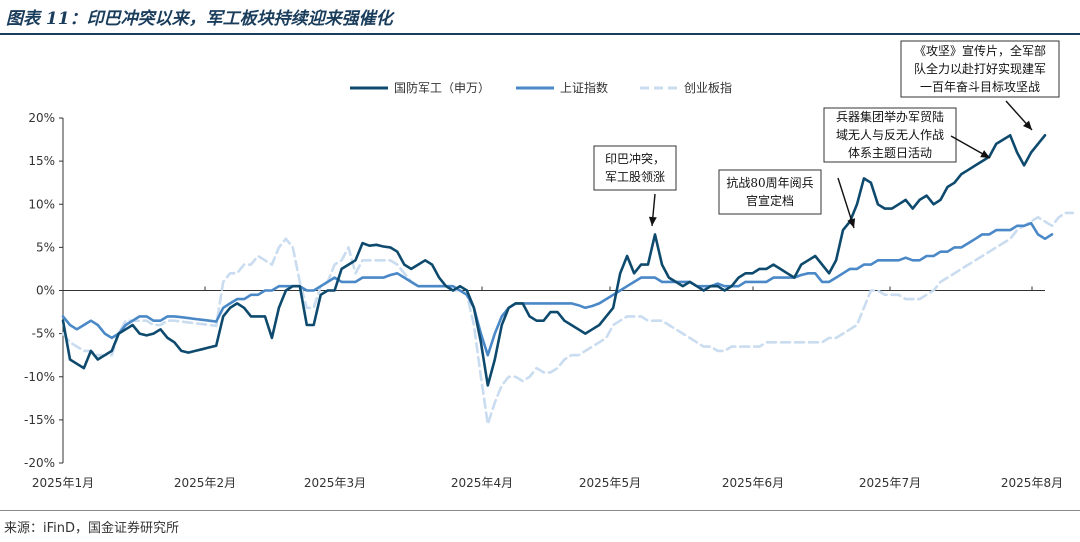 The width and height of the screenshot is (1080, 542). I want to click on annotation-text: 一百年奋斗目标攻坚战, so click(980, 87).